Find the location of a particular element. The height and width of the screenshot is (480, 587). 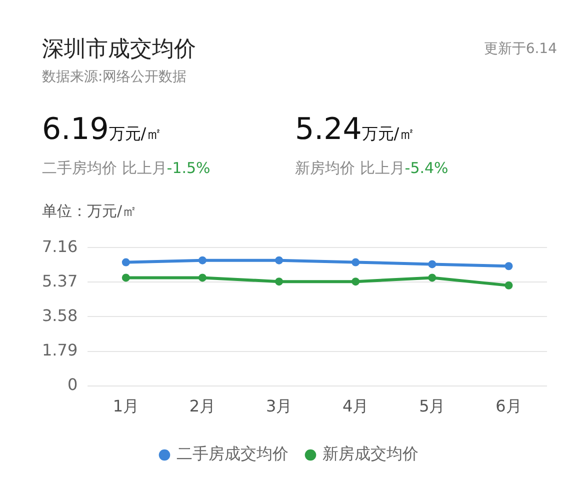

y-tick-label: 3.58 is located at coordinates (60, 315).